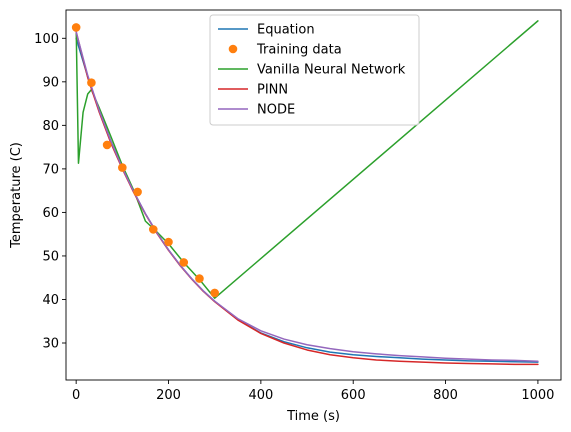  What do you see at coordinates (50, 82) in the screenshot?
I see `y-tick-label: 90` at bounding box center [50, 82].